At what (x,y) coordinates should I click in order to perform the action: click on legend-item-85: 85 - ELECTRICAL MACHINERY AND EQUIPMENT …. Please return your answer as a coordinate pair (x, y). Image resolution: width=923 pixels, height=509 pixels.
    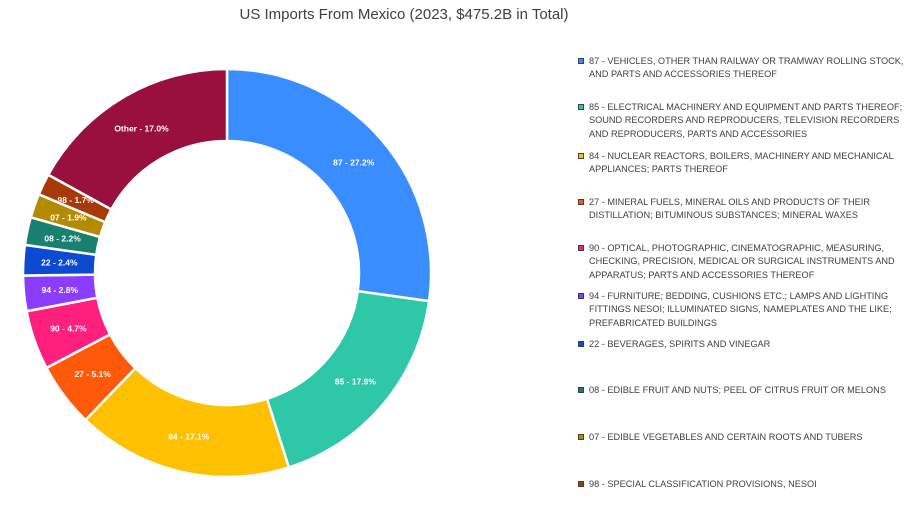
    Looking at the image, I should click on (748, 121).